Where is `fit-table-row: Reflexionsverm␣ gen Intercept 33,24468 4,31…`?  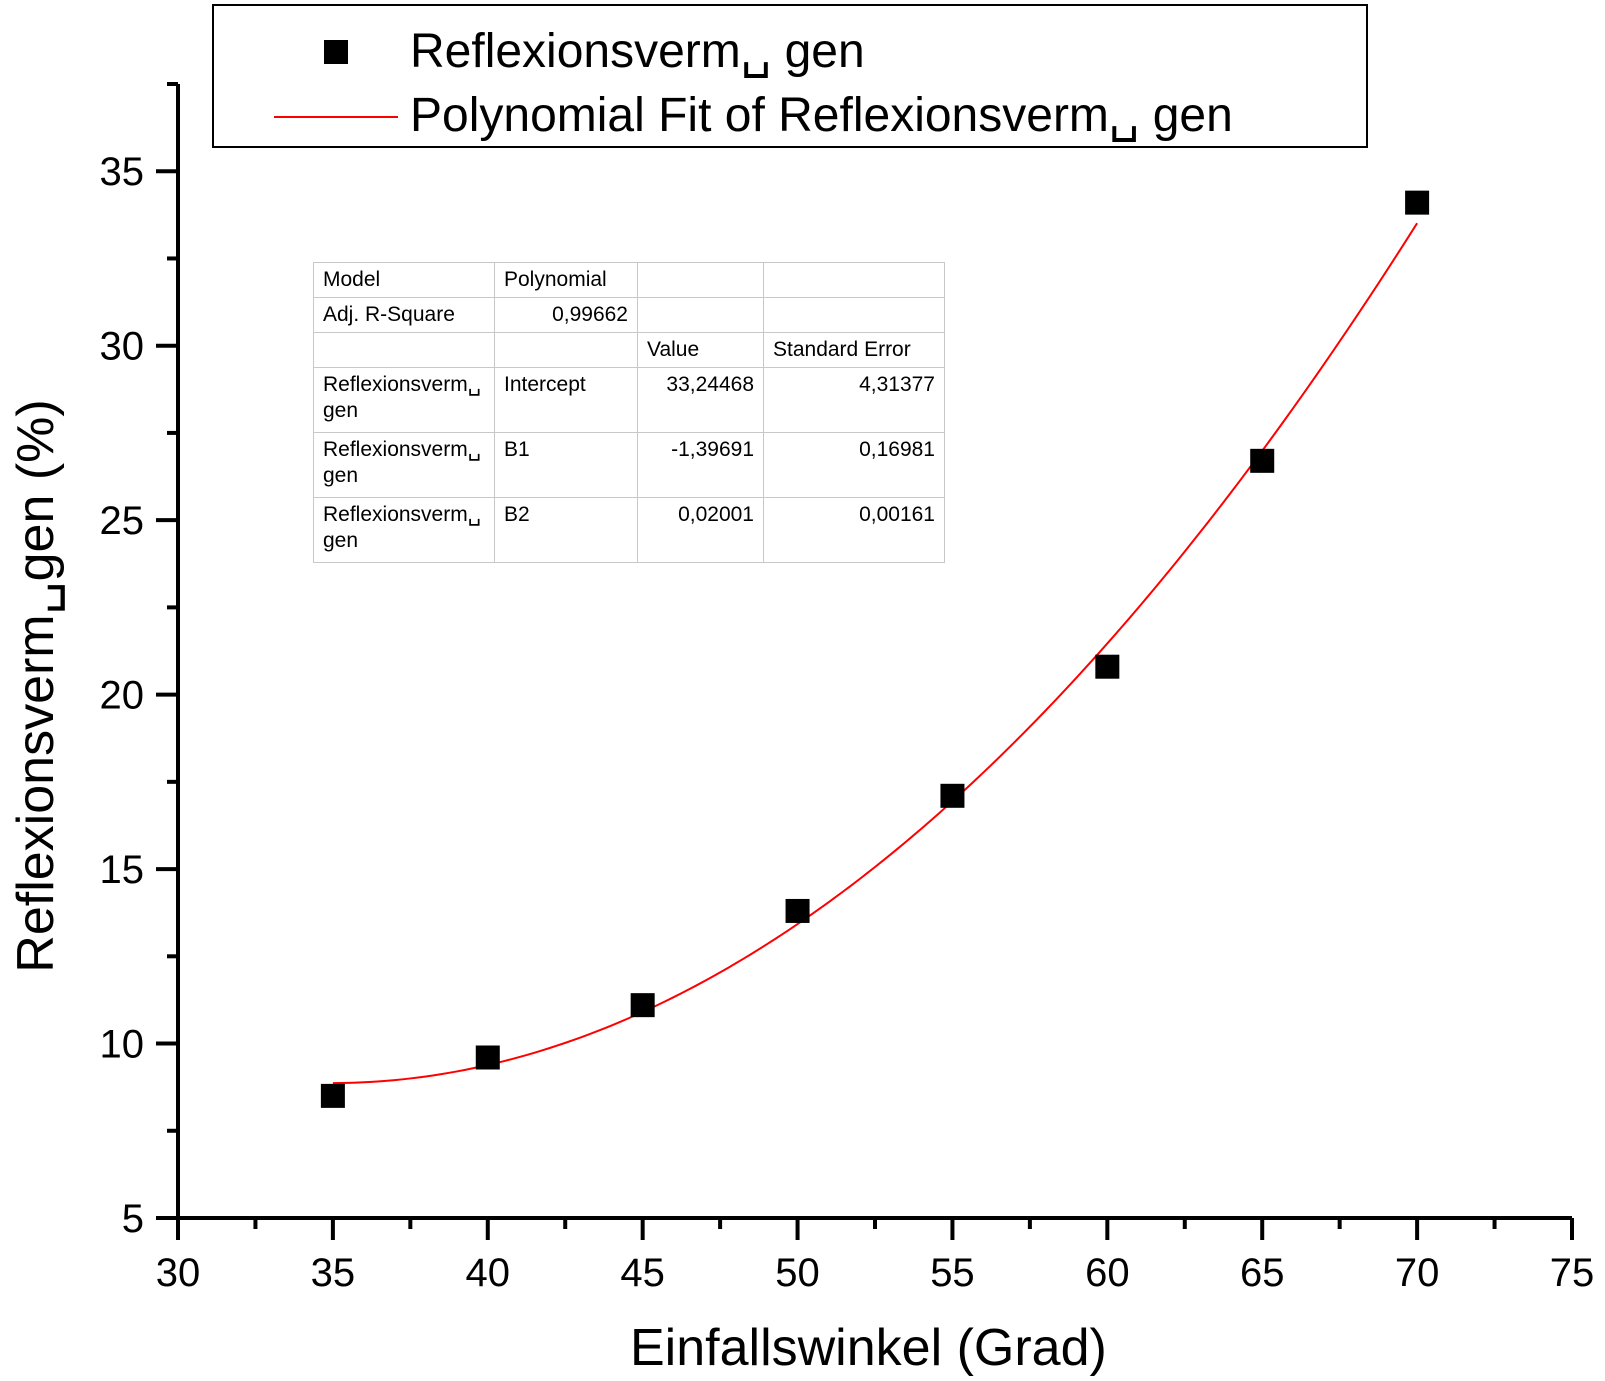 fit-table-row: Reflexionsverm␣ gen Intercept 33,24468 4,31… is located at coordinates (629, 400).